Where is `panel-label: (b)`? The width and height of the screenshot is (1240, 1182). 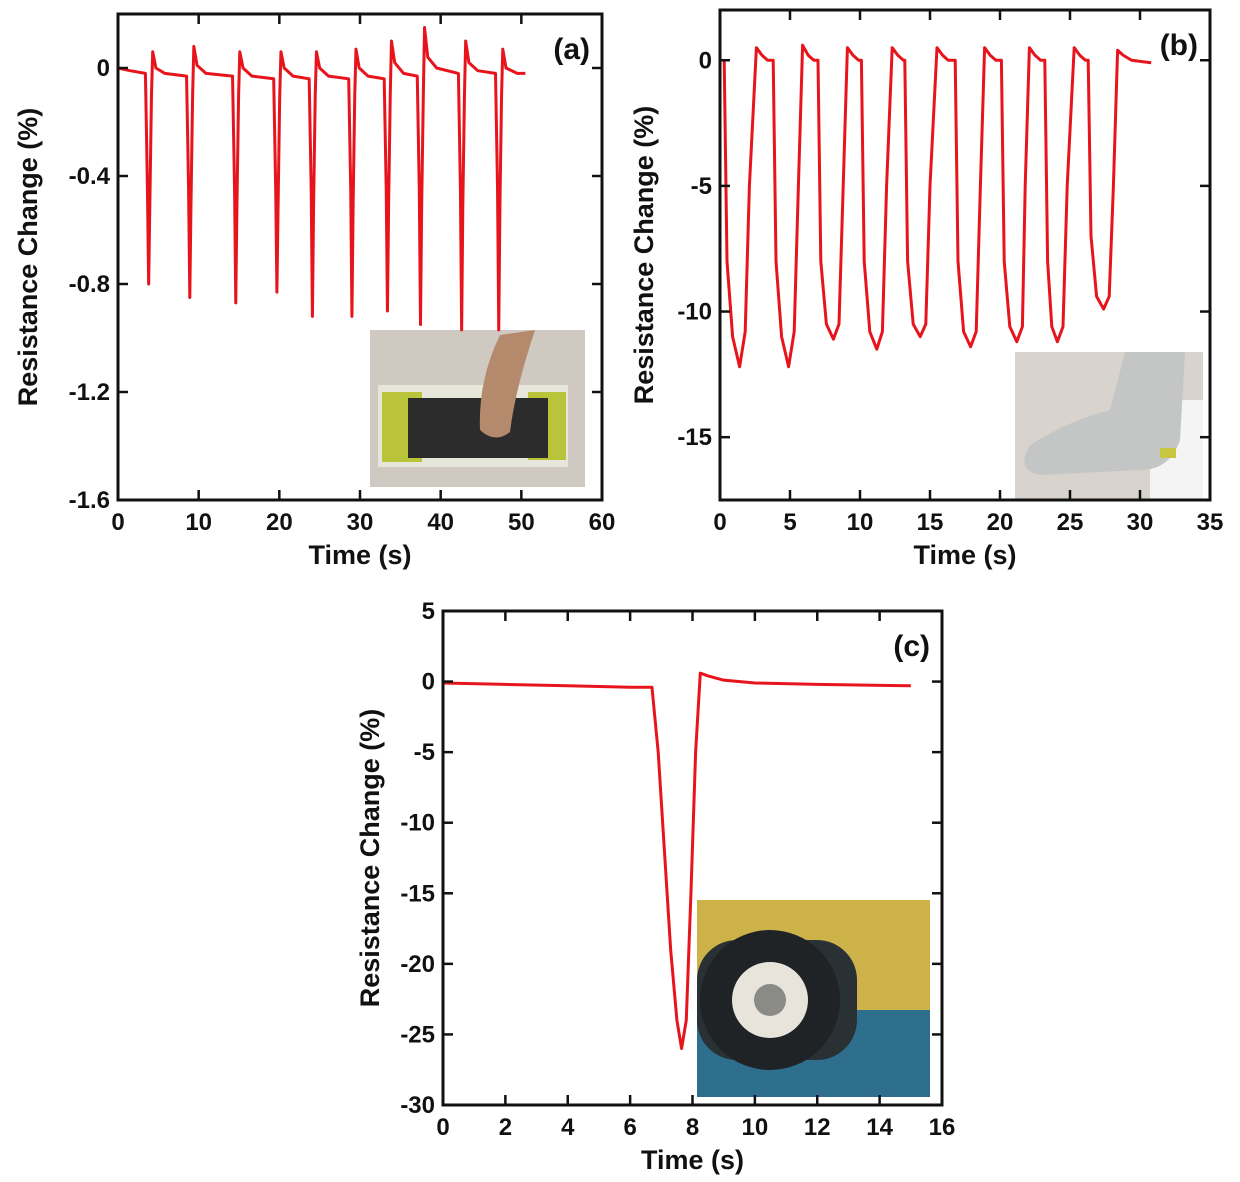
panel-label: (b) is located at coordinates (1179, 45).